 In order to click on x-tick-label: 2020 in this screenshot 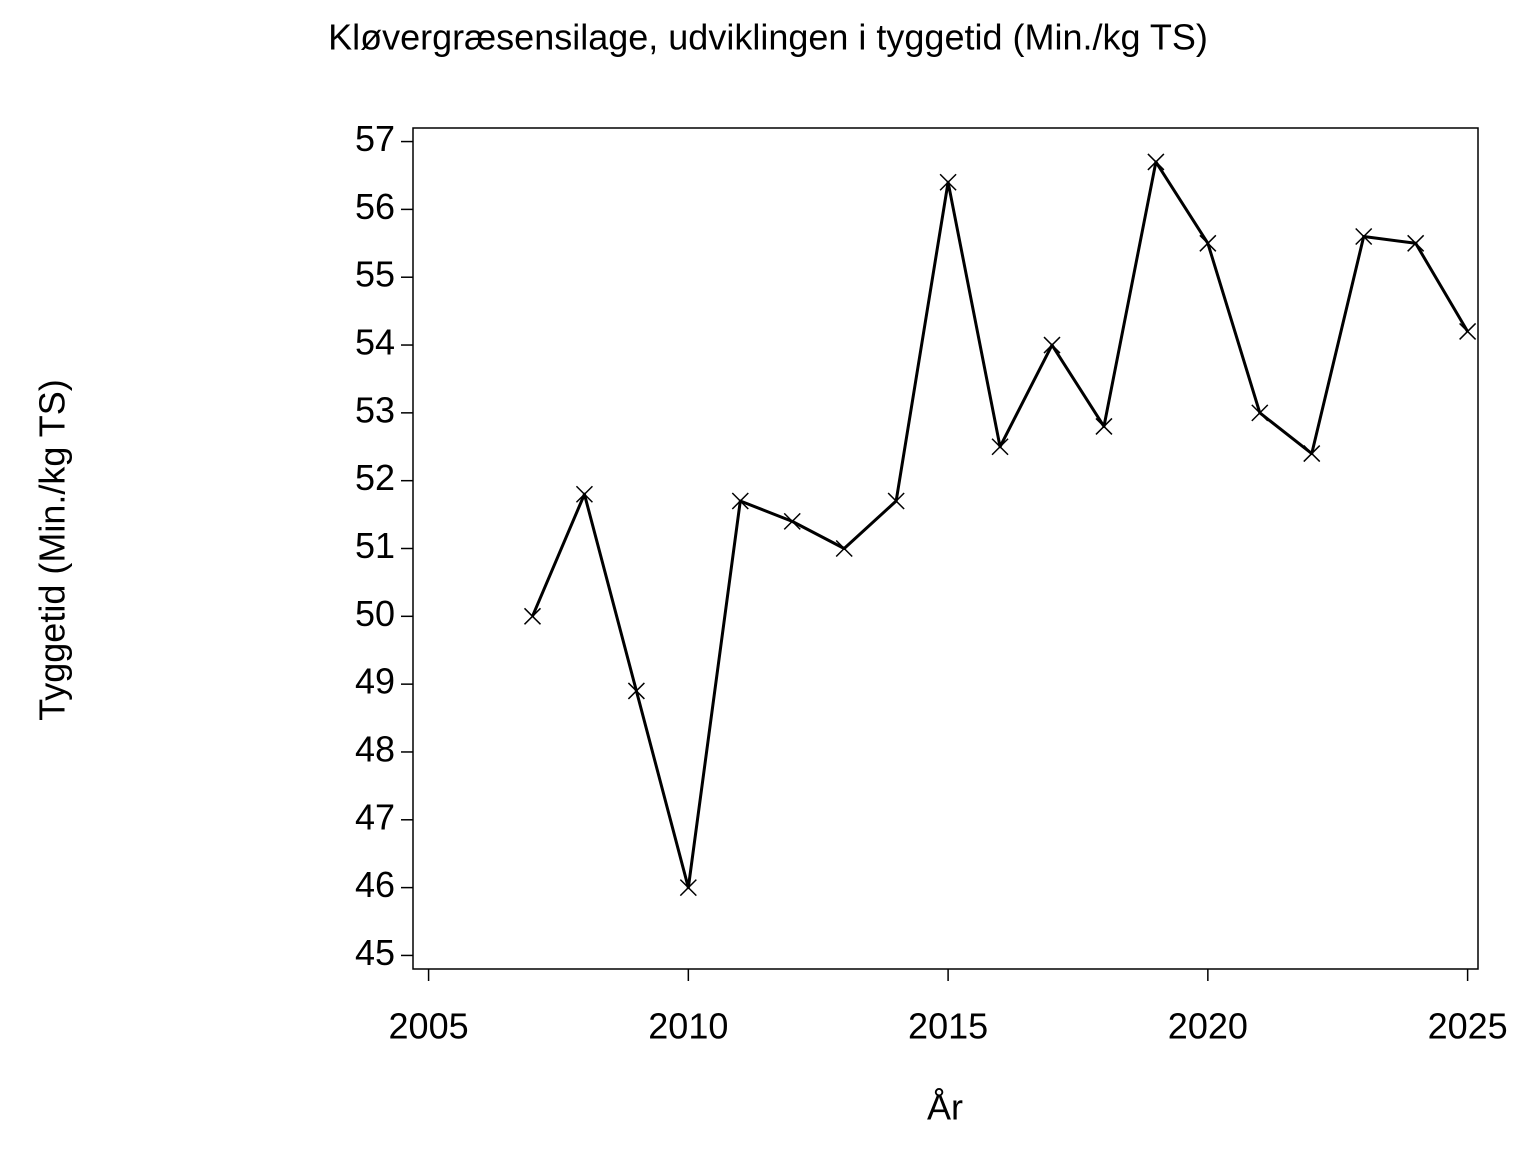, I will do `click(1208, 1026)`.